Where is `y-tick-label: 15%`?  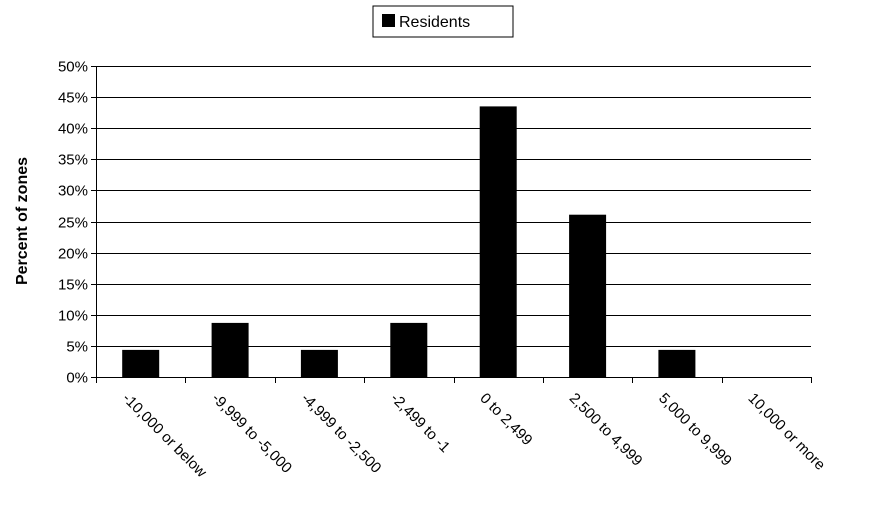 y-tick-label: 15% is located at coordinates (73, 285).